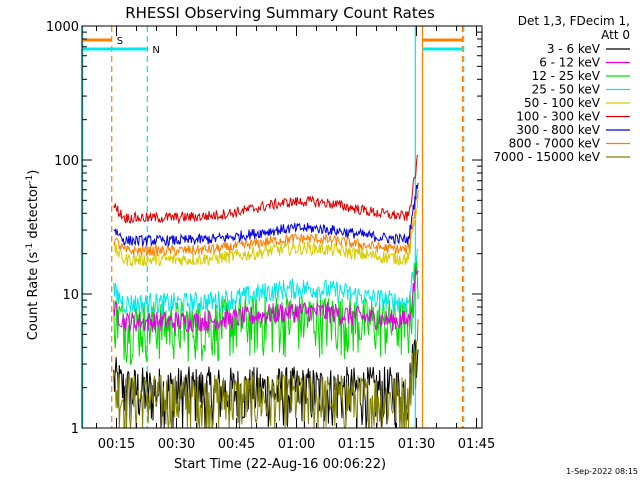 The image size is (640, 480). Describe the element at coordinates (574, 21) in the screenshot. I see `legend-title-line1: Det 1,3, FDecim 1,` at that location.